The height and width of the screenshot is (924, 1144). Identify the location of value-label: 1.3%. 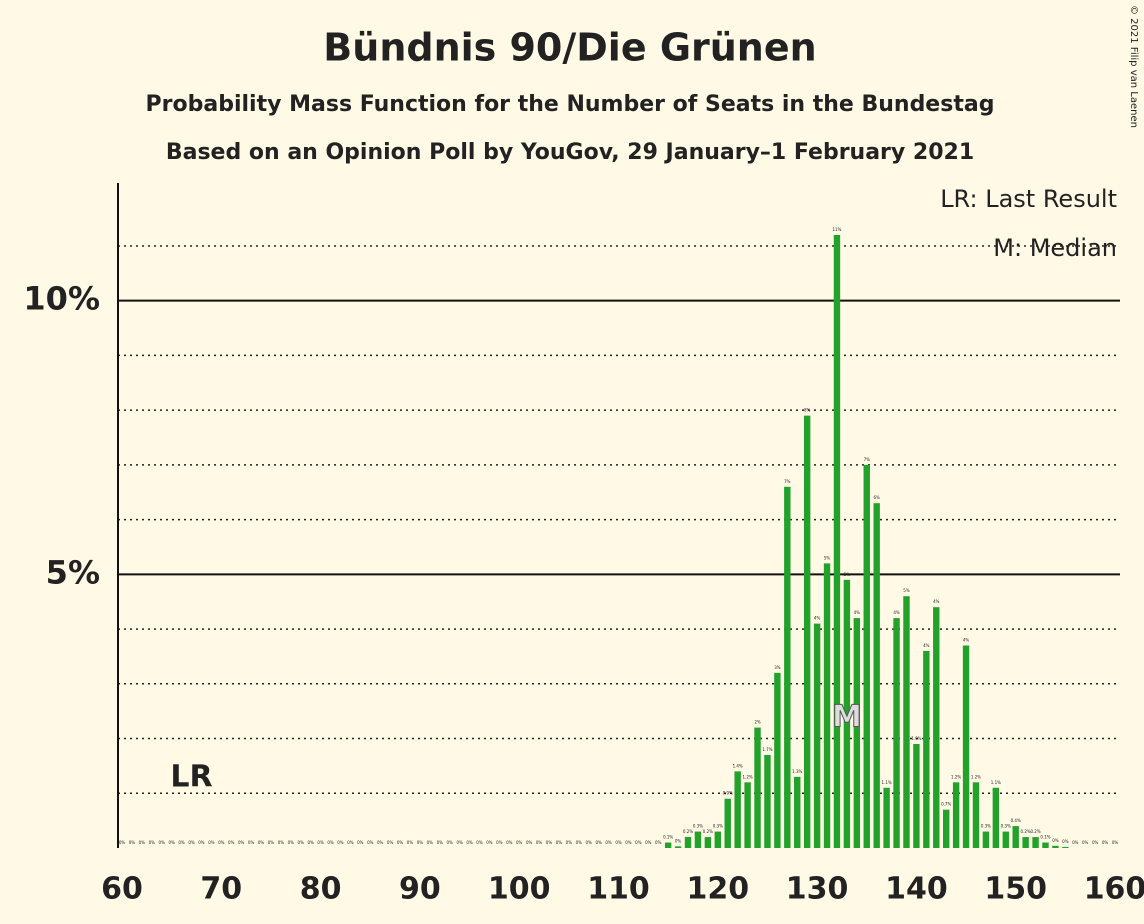
(797, 771).